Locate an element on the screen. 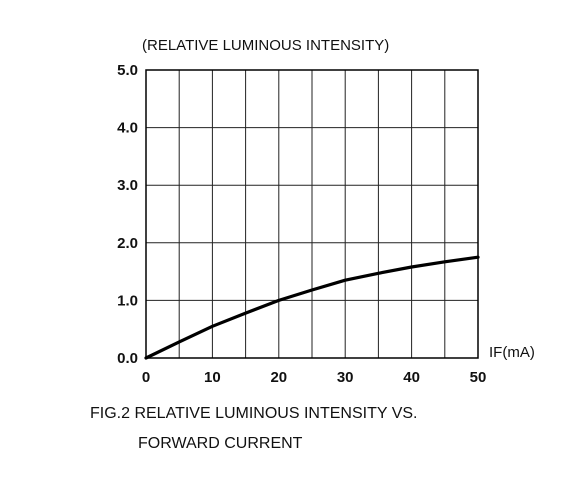  y-tick-label: 3.0 is located at coordinates (127, 185).